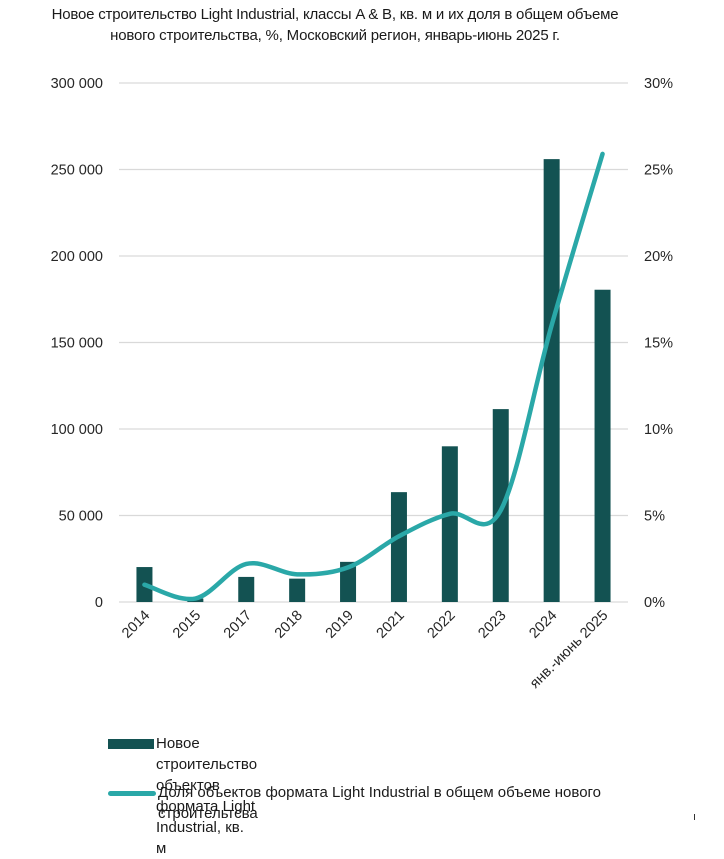 Image resolution: width=724 pixels, height=859 pixels. I want to click on y-left-tick-label: 150 000, so click(77, 344).